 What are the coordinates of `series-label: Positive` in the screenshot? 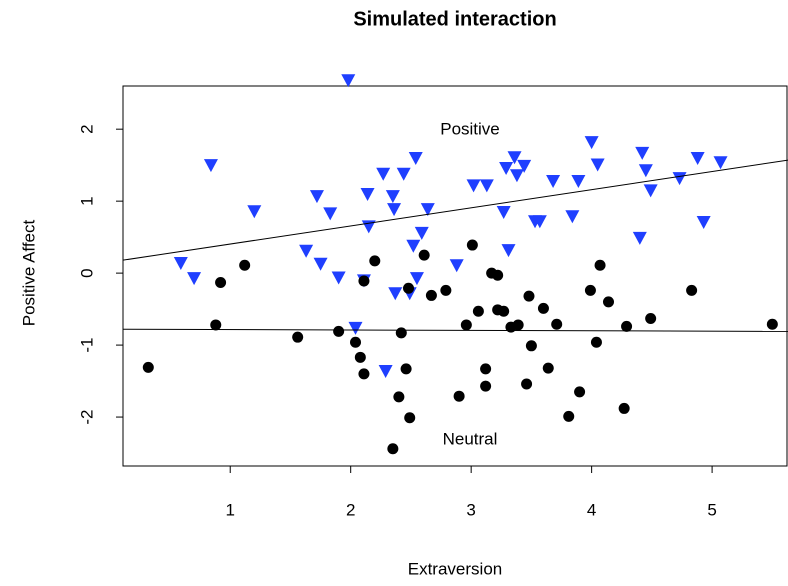 It's located at (470, 128).